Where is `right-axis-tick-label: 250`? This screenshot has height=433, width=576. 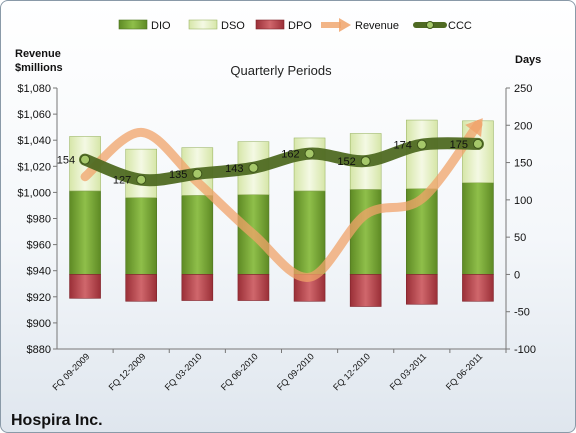 right-axis-tick-label: 250 is located at coordinates (523, 89).